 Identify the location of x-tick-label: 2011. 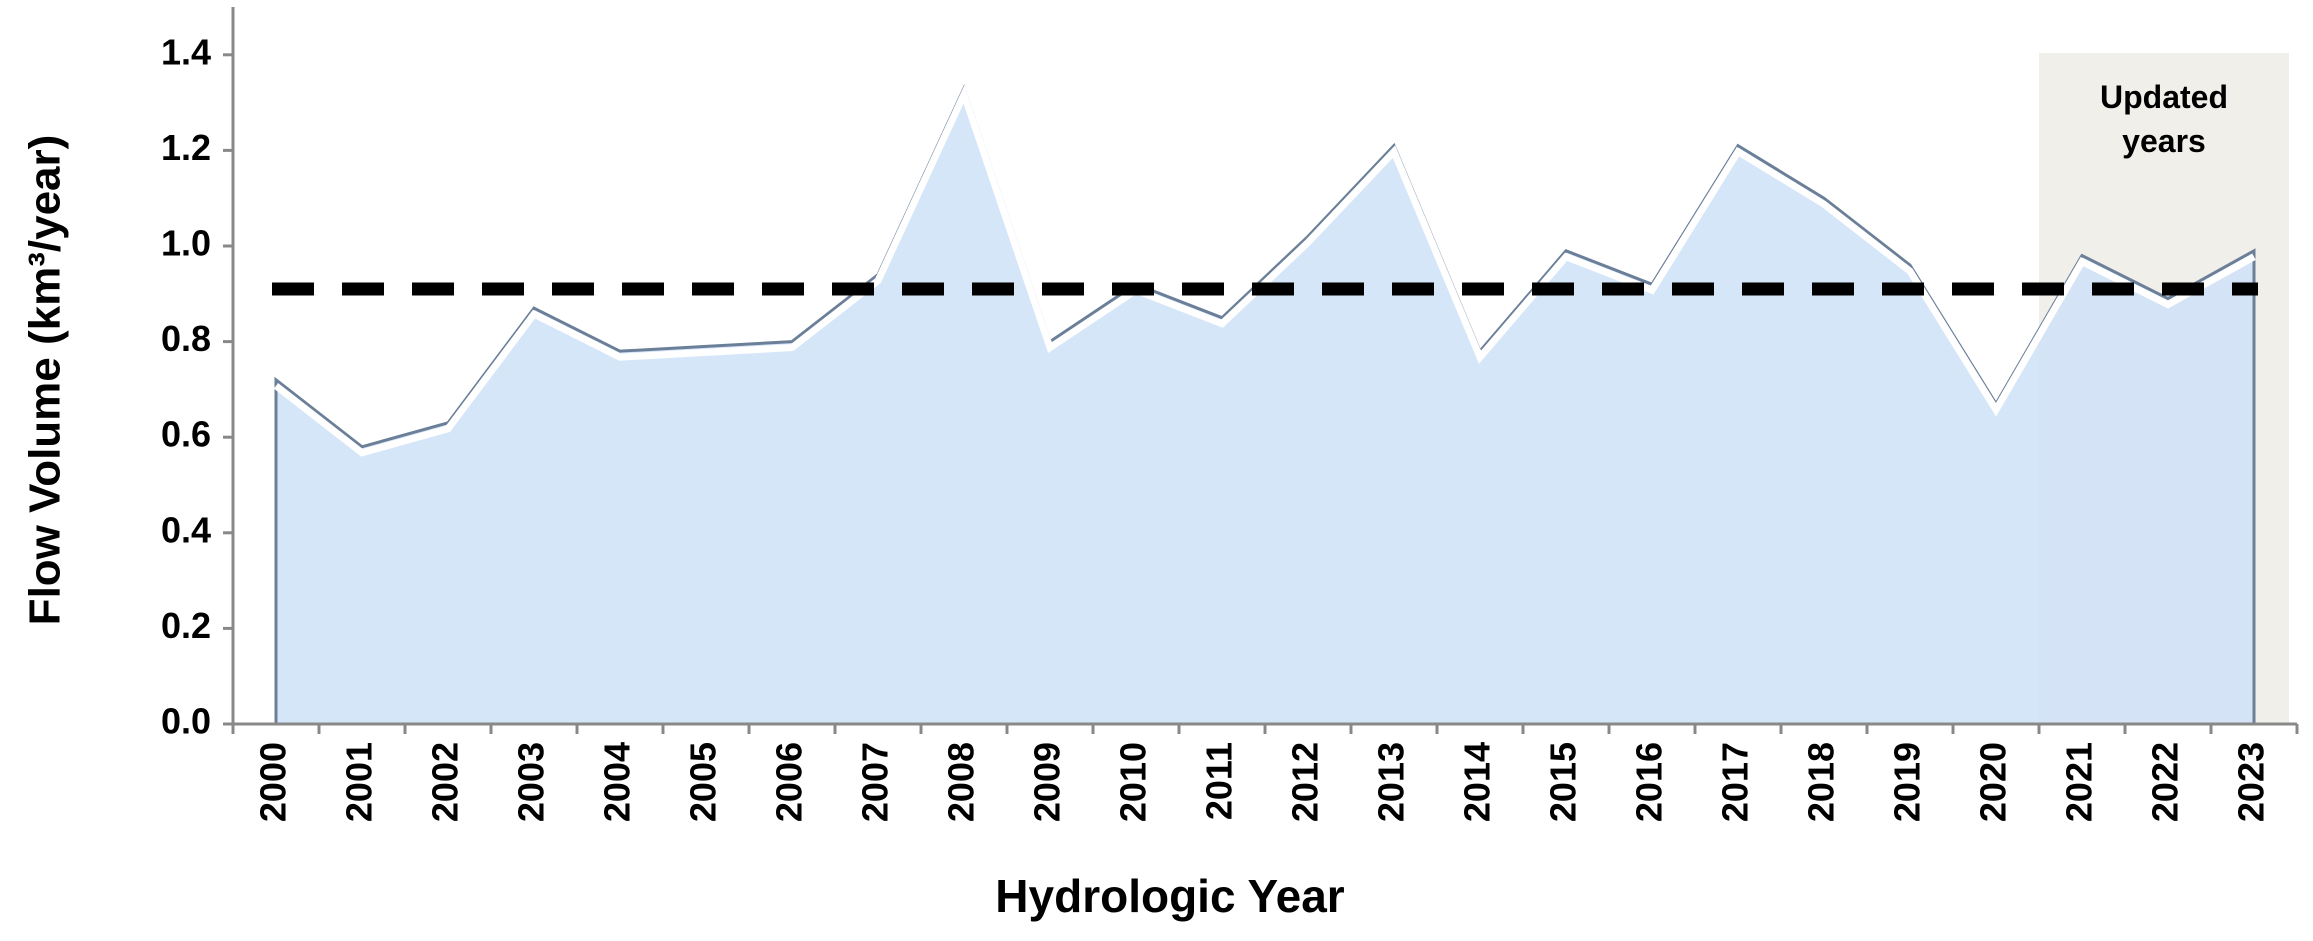
(1219, 781).